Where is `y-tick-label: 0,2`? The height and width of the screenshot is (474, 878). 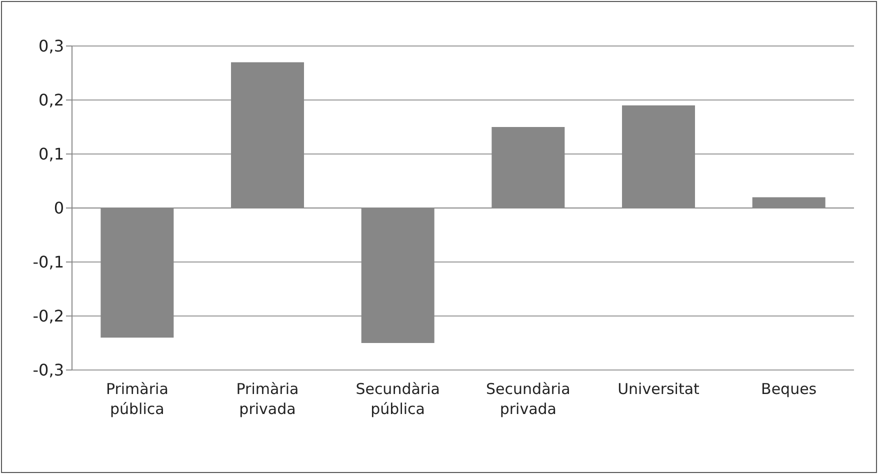 y-tick-label: 0,2 is located at coordinates (51, 100).